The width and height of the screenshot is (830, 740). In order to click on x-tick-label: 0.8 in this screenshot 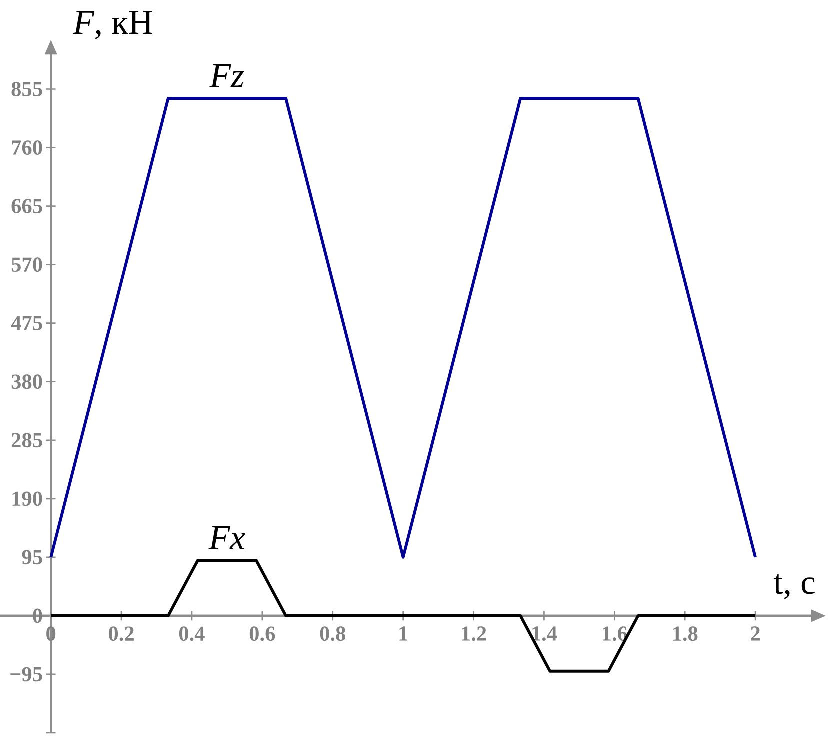, I will do `click(333, 634)`.